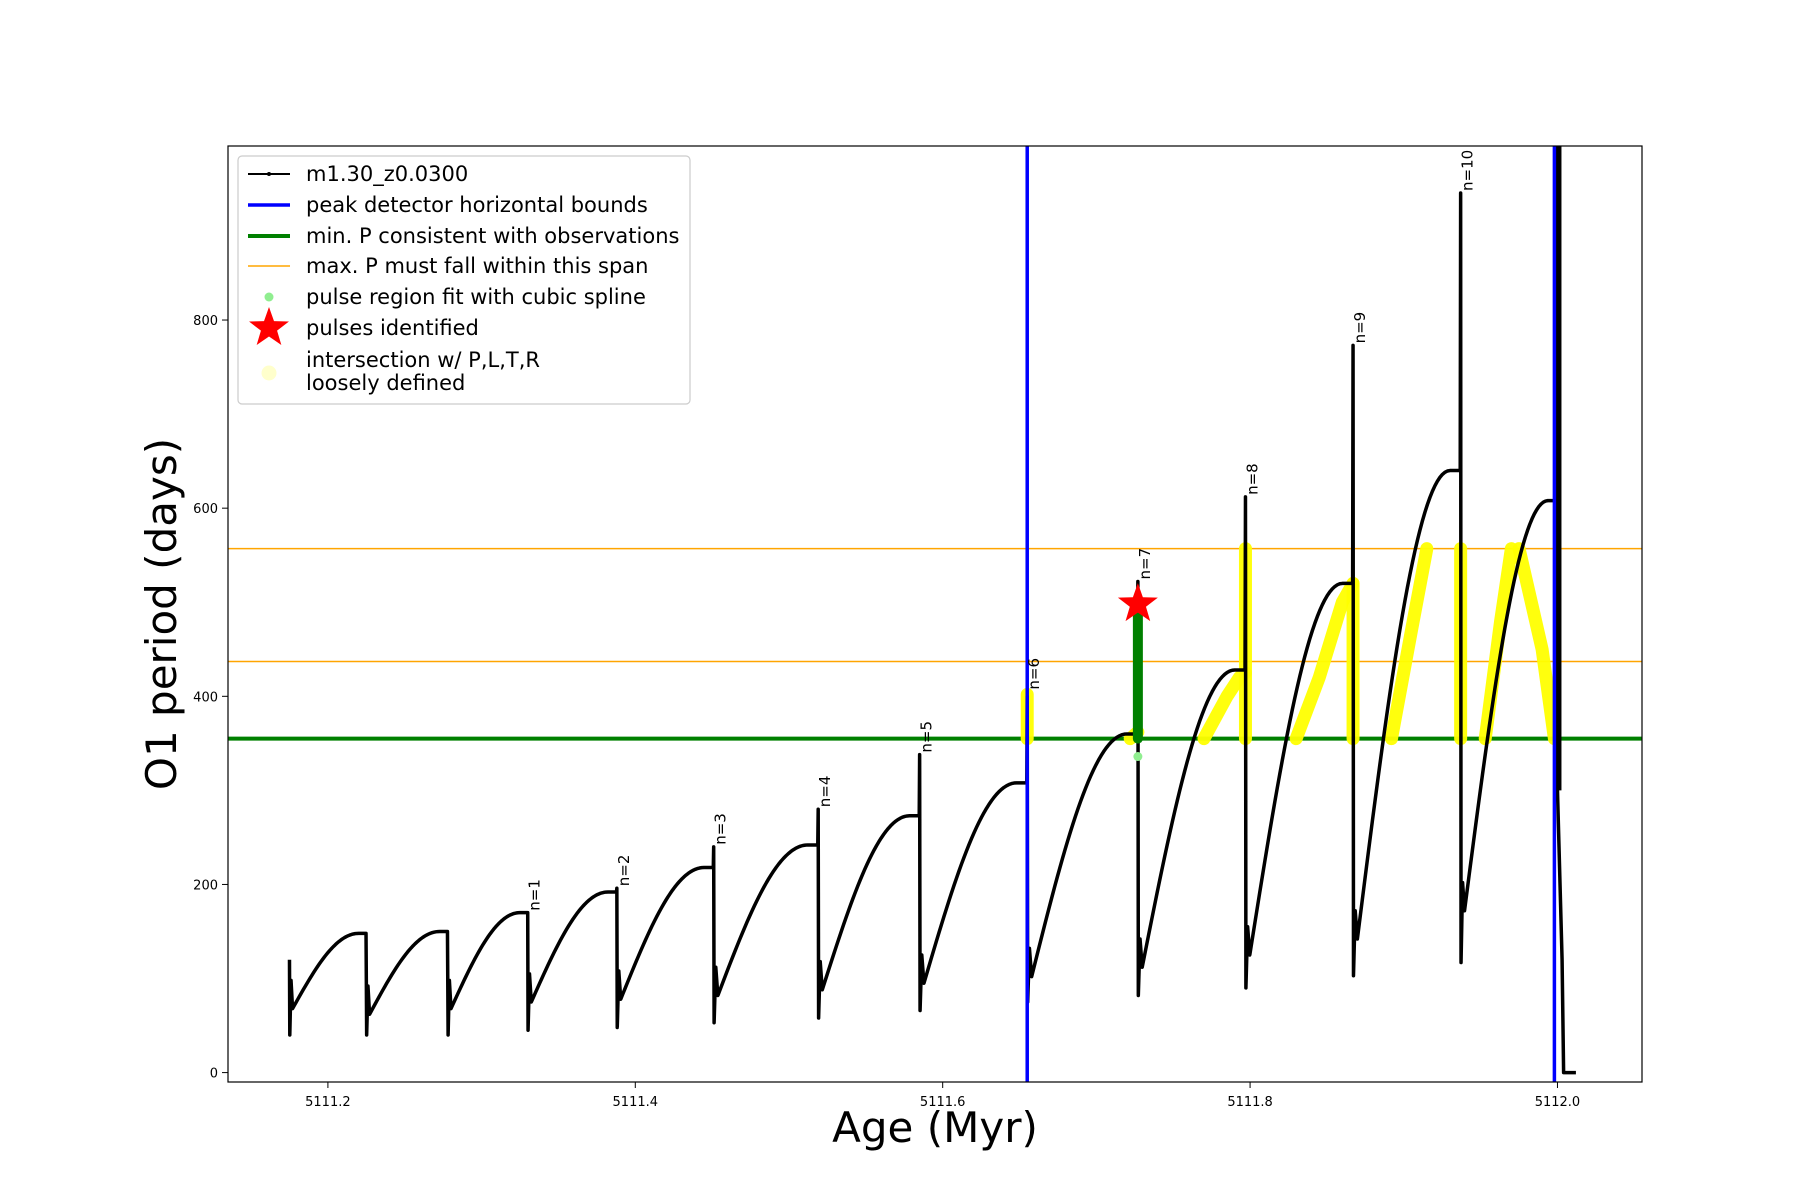 The width and height of the screenshot is (1800, 1200). Describe the element at coordinates (1360, 328) in the screenshot. I see `pulse-label-9: n=9` at that location.